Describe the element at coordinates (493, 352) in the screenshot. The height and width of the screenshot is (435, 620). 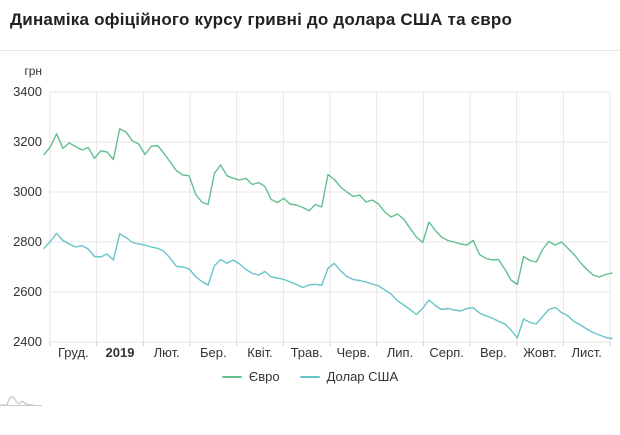
I see `x-tick-label: Вер.` at that location.